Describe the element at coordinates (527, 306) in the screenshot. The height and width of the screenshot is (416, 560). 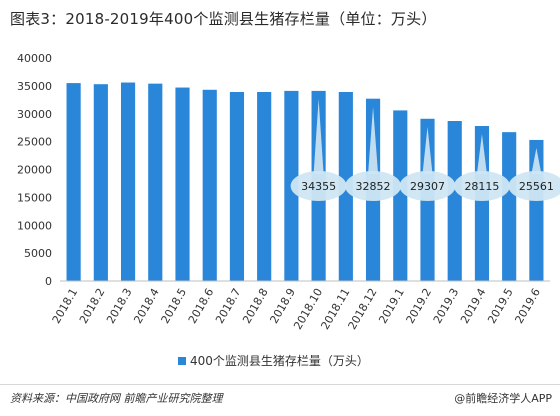
I see `x-tick-label: 2019.6` at that location.